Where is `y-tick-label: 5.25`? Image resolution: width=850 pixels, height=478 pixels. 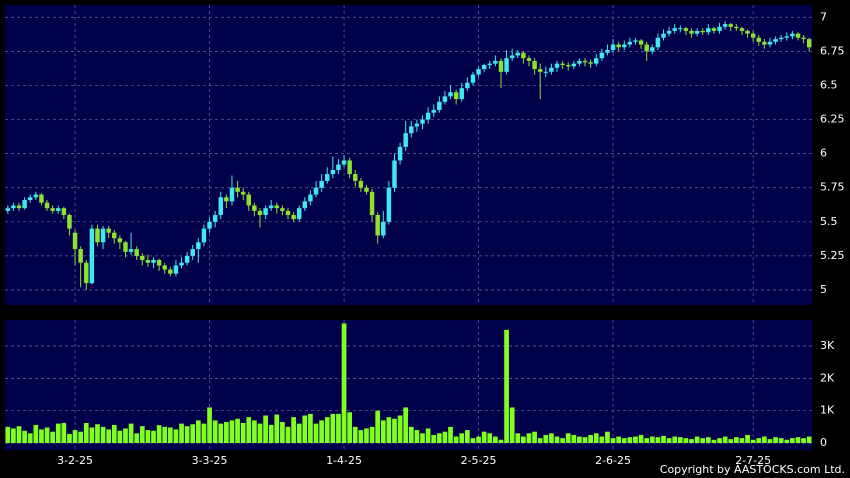 y-tick-label: 5.25 is located at coordinates (832, 255).